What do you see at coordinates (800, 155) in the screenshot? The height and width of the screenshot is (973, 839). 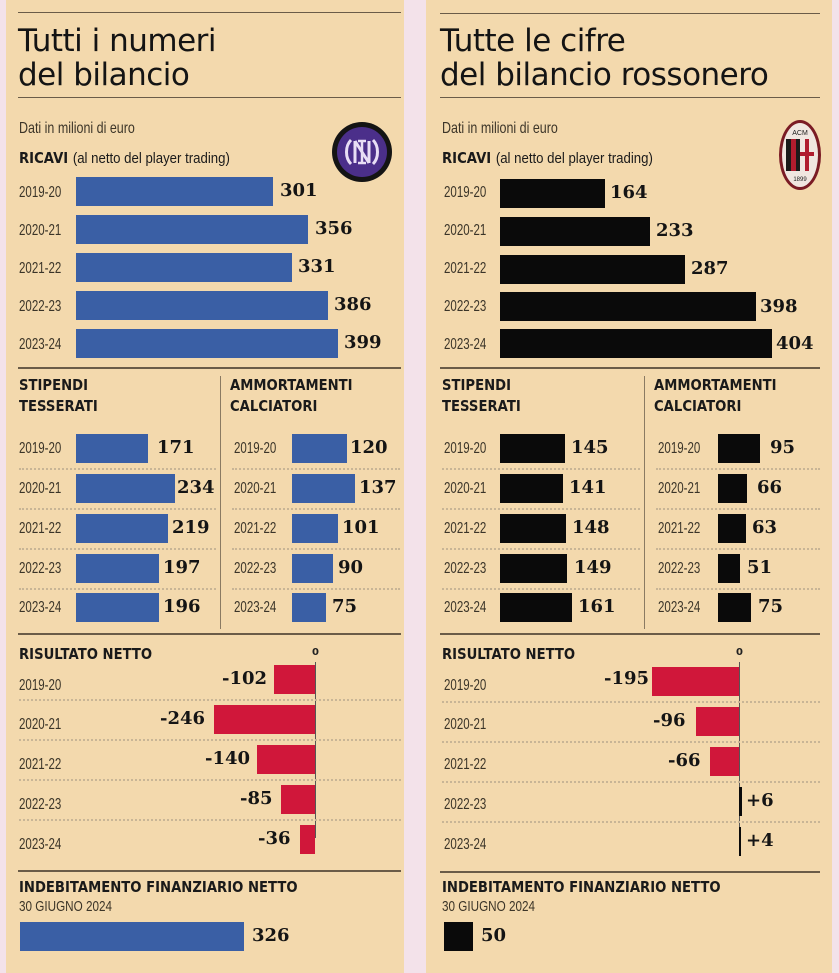 I see `milan-crest-icon: ACM 1899` at bounding box center [800, 155].